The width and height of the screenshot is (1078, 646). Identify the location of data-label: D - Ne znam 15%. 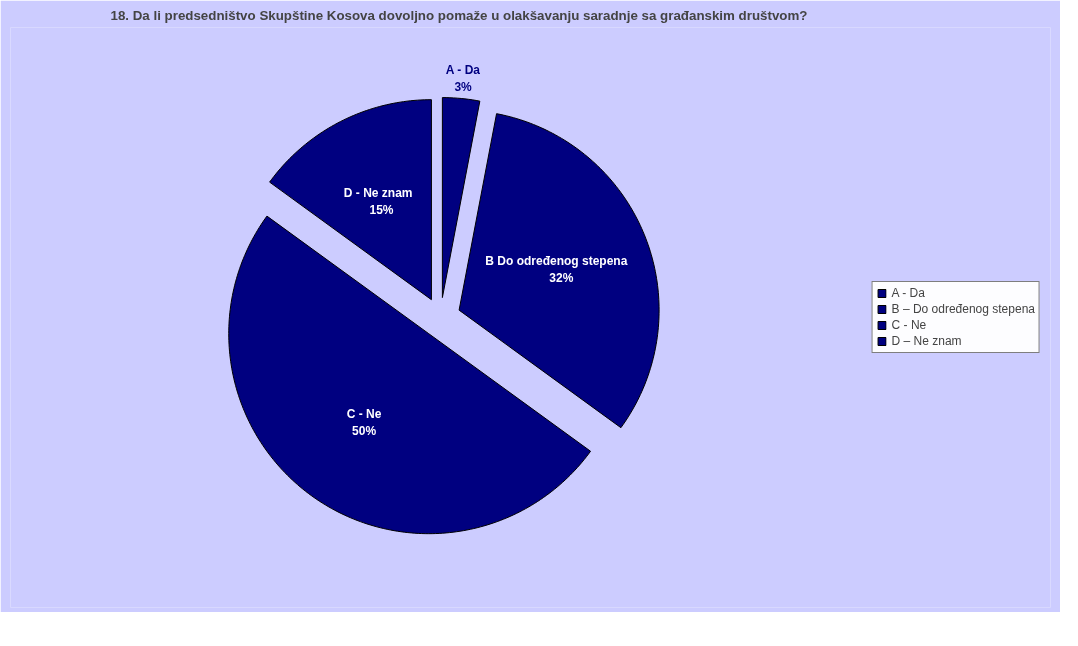
(378, 202).